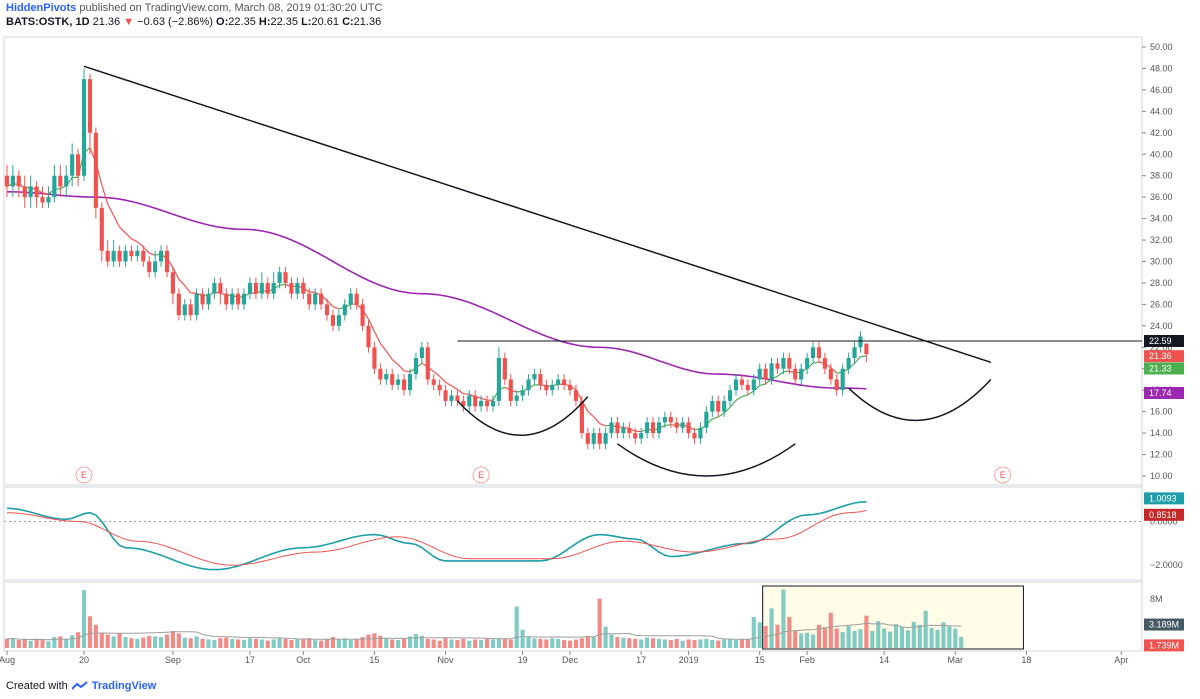  I want to click on time-tick-label: Oct, so click(303, 660).